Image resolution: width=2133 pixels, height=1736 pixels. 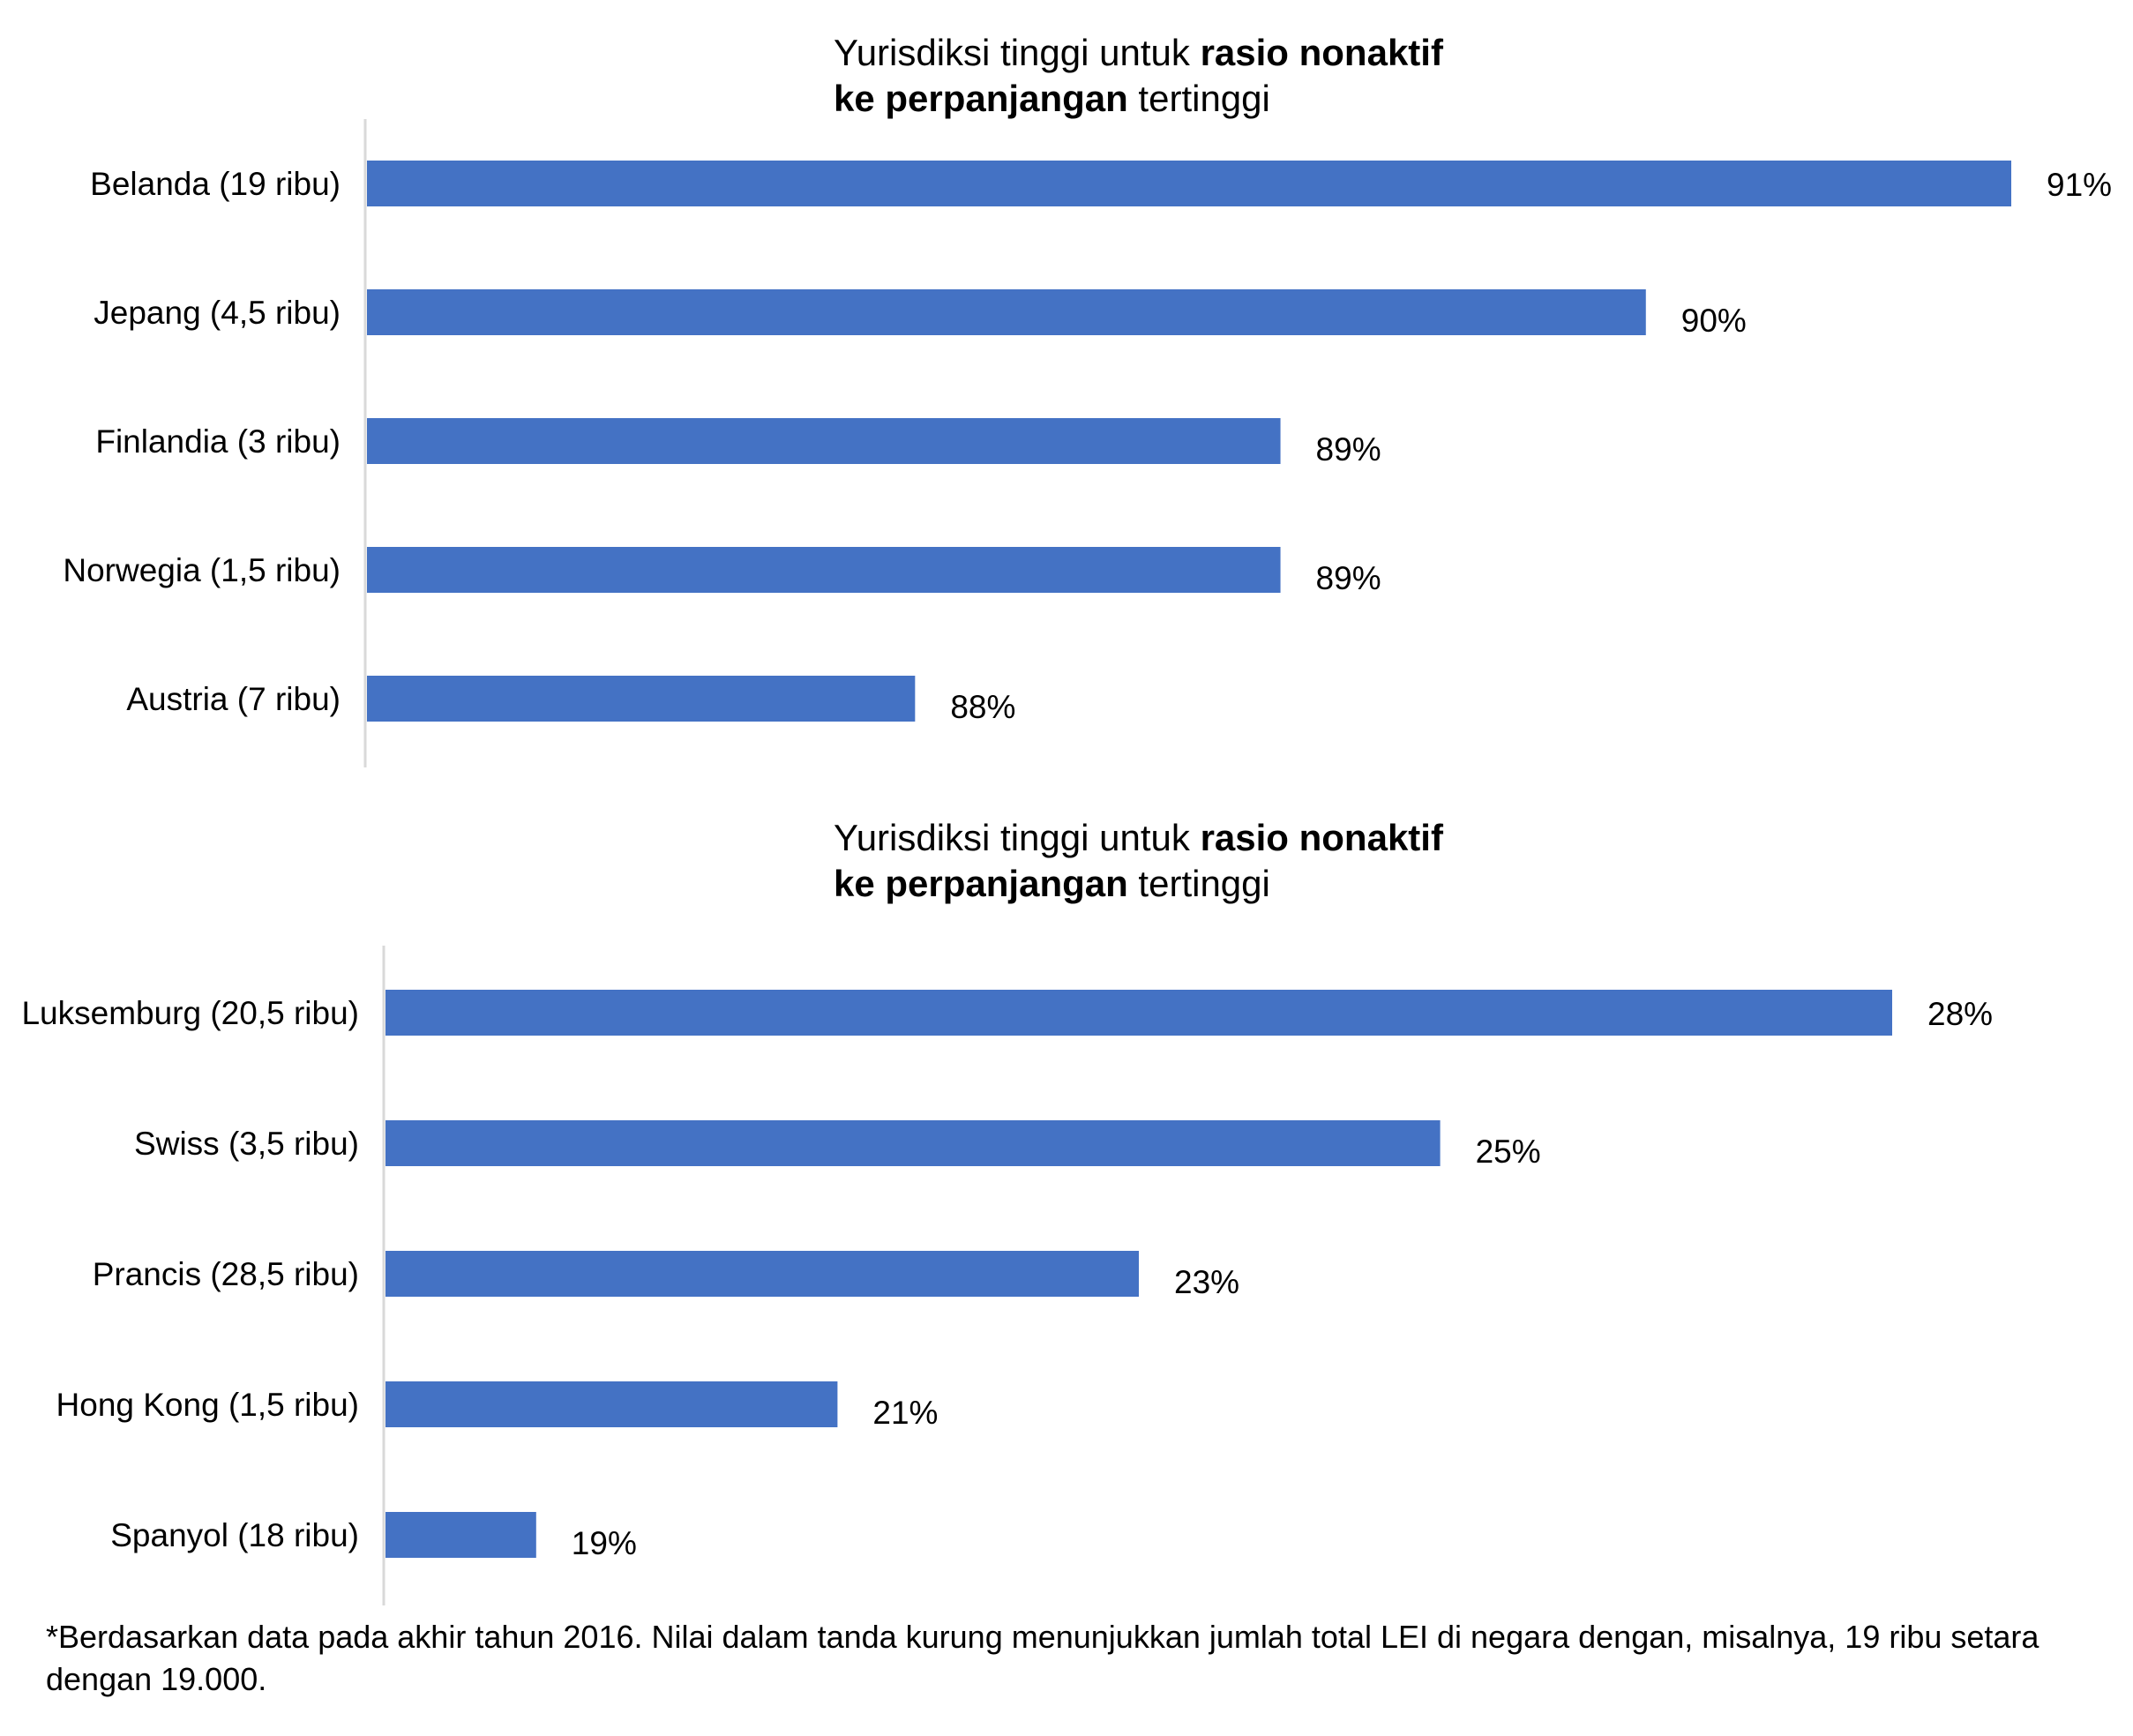 I want to click on value-label: 28%, so click(x=1960, y=1014).